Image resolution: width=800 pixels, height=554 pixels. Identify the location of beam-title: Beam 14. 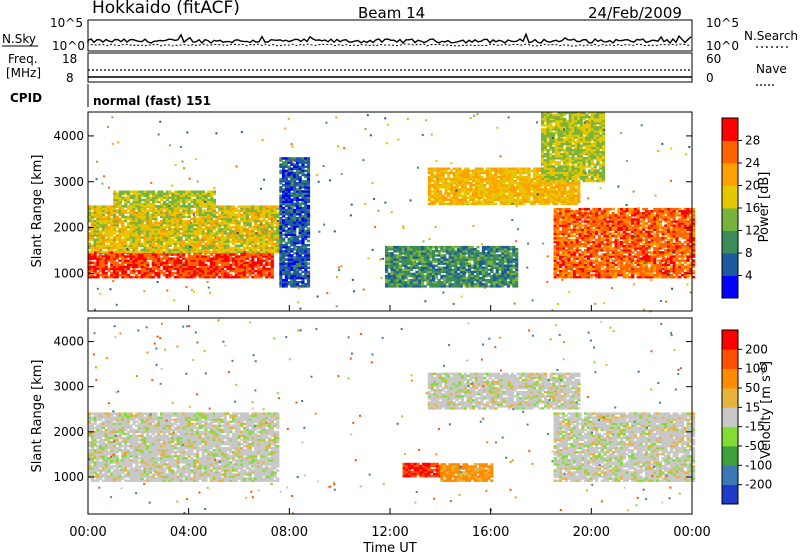
(391, 13).